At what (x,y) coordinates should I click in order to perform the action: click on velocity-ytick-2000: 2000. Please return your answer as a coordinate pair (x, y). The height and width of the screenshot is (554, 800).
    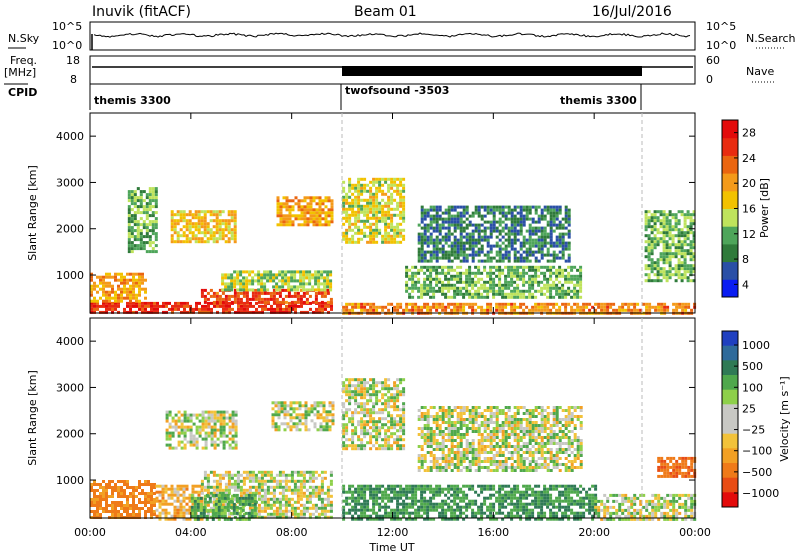
    Looking at the image, I should click on (70, 434).